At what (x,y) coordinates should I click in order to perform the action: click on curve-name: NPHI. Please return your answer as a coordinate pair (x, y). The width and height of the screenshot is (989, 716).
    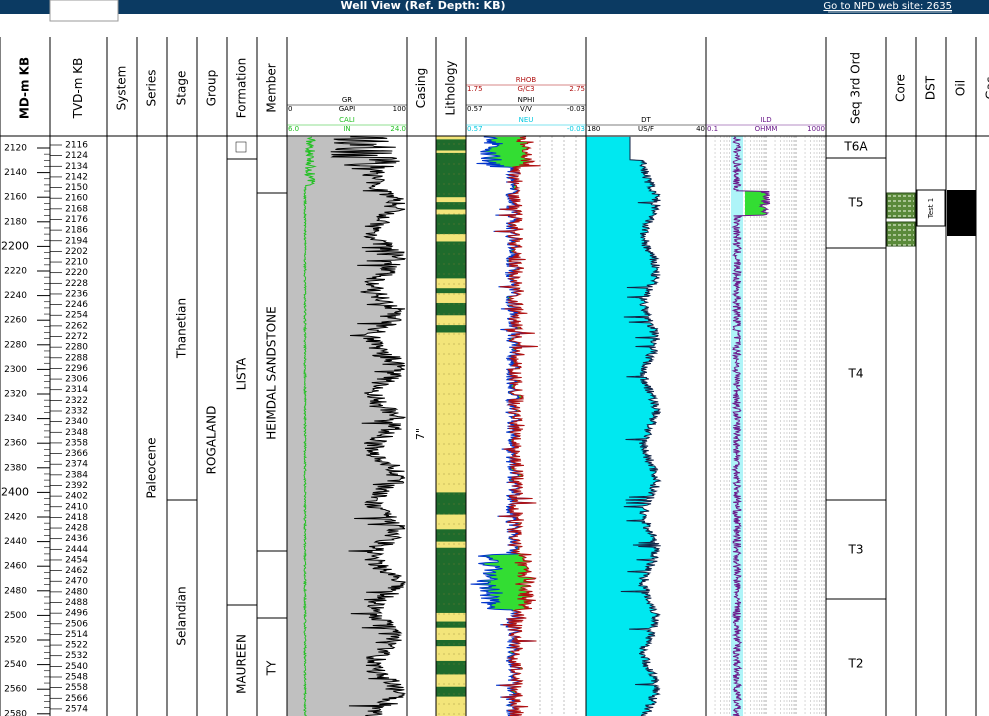
    Looking at the image, I should click on (526, 100).